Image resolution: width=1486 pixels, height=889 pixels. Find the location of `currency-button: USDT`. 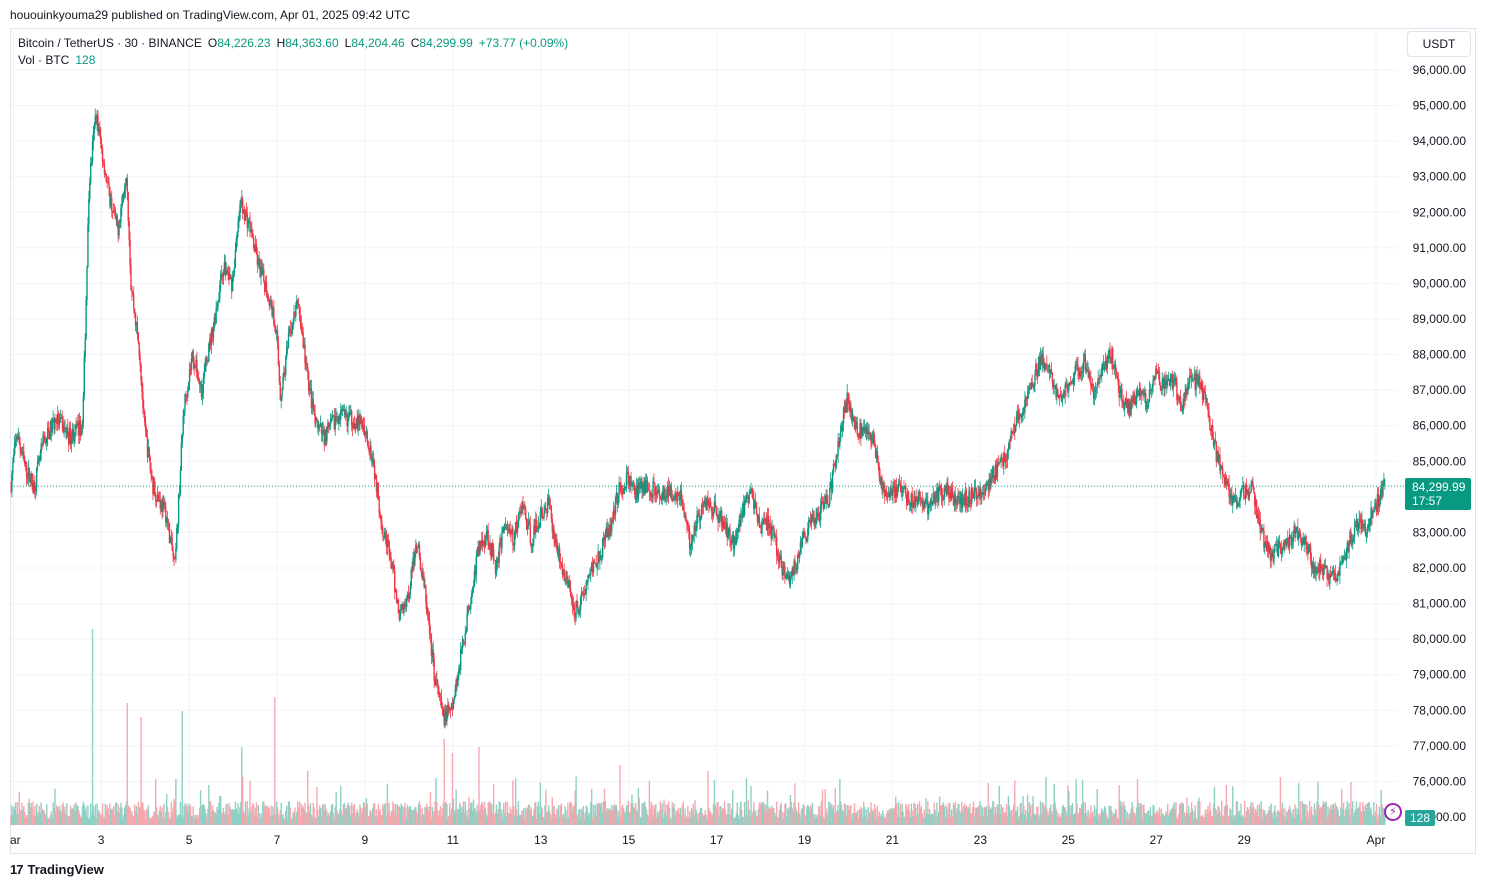

currency-button: USDT is located at coordinates (1439, 44).